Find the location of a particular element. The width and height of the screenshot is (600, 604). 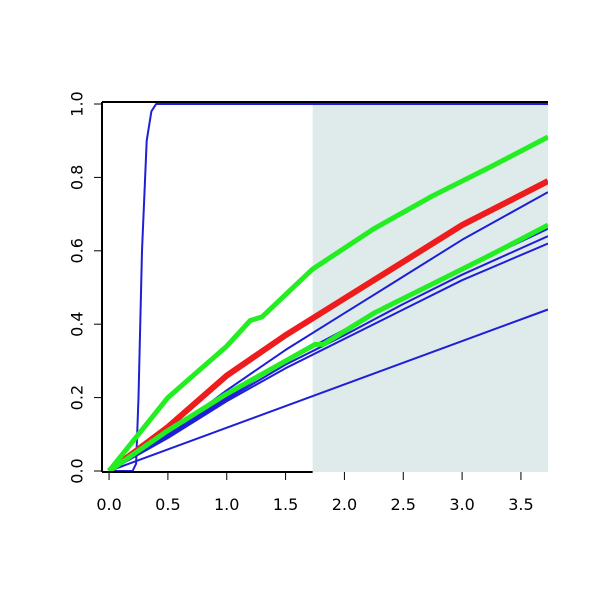

y-tick-label: 0.2 is located at coordinates (77, 397).